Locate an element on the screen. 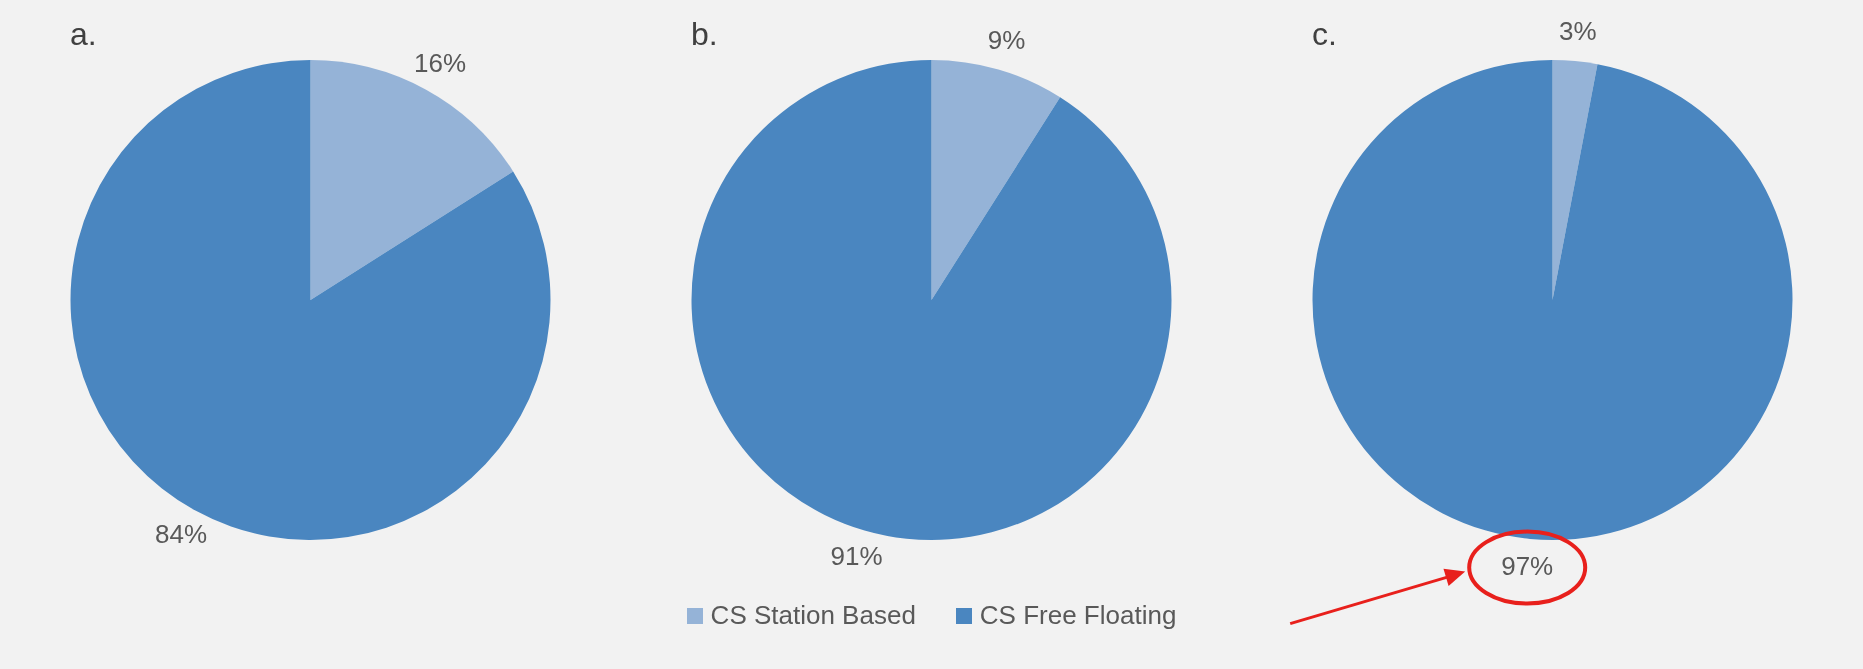 Image resolution: width=1863 pixels, height=669 pixels. legend-label: CS Free Floating is located at coordinates (1078, 615).